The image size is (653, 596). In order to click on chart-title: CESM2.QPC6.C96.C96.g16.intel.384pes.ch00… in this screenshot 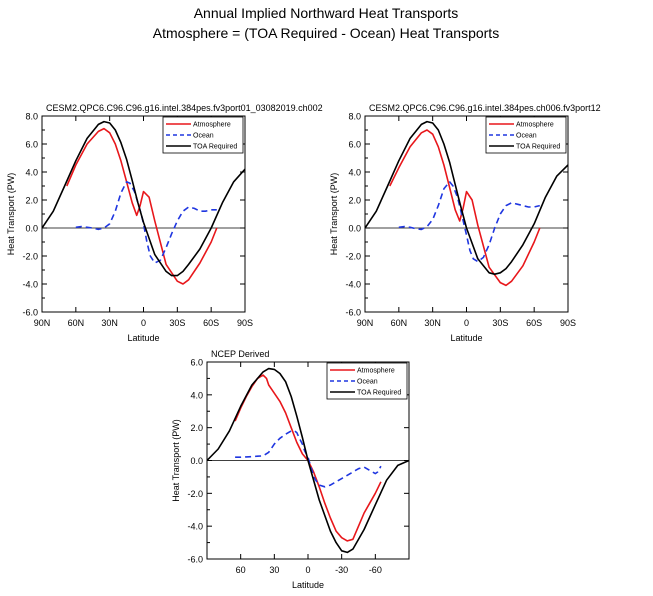, I will do `click(485, 108)`.